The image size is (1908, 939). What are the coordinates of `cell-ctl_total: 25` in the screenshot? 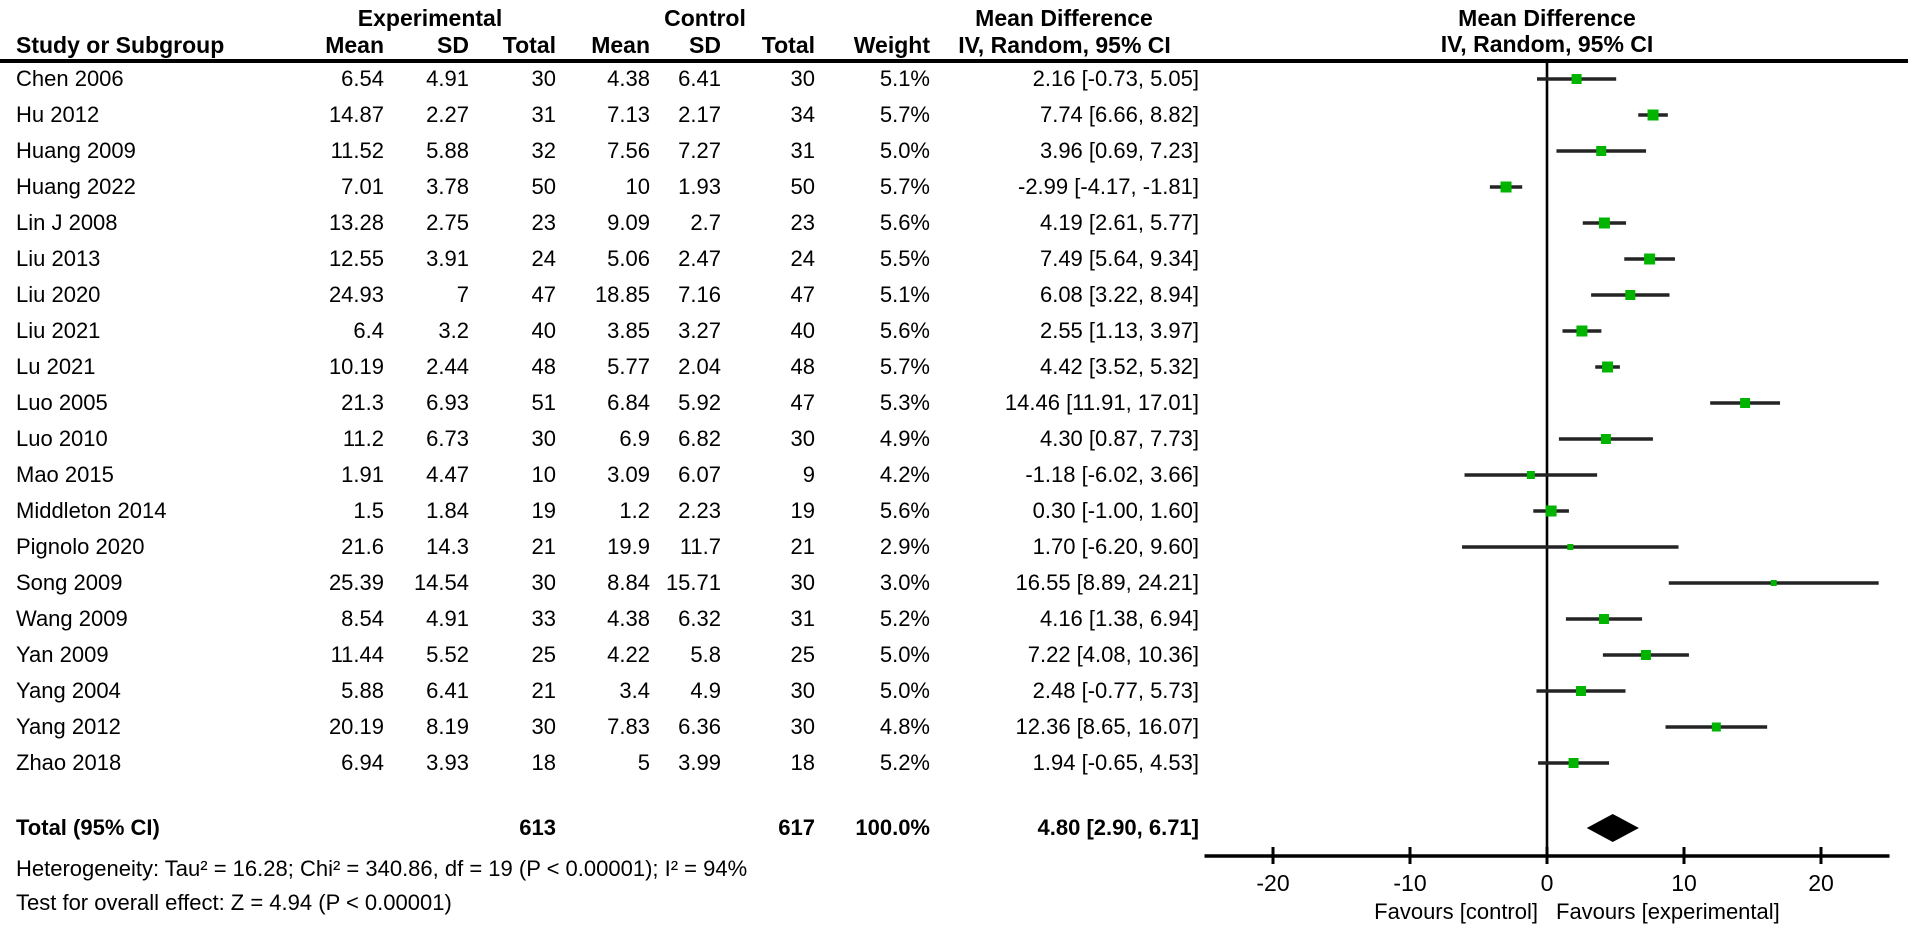 It's located at (802, 654).